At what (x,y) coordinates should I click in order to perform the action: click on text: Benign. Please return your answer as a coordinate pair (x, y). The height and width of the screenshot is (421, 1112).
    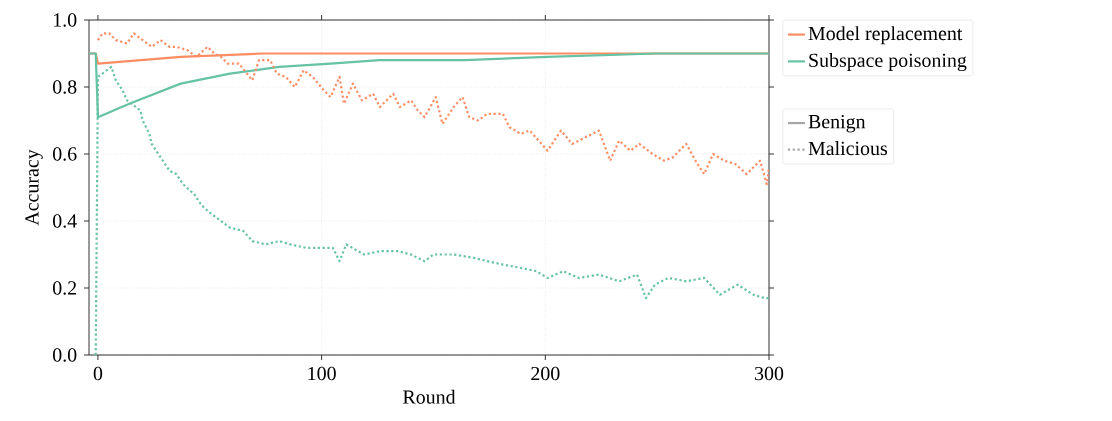
    Looking at the image, I should click on (837, 123).